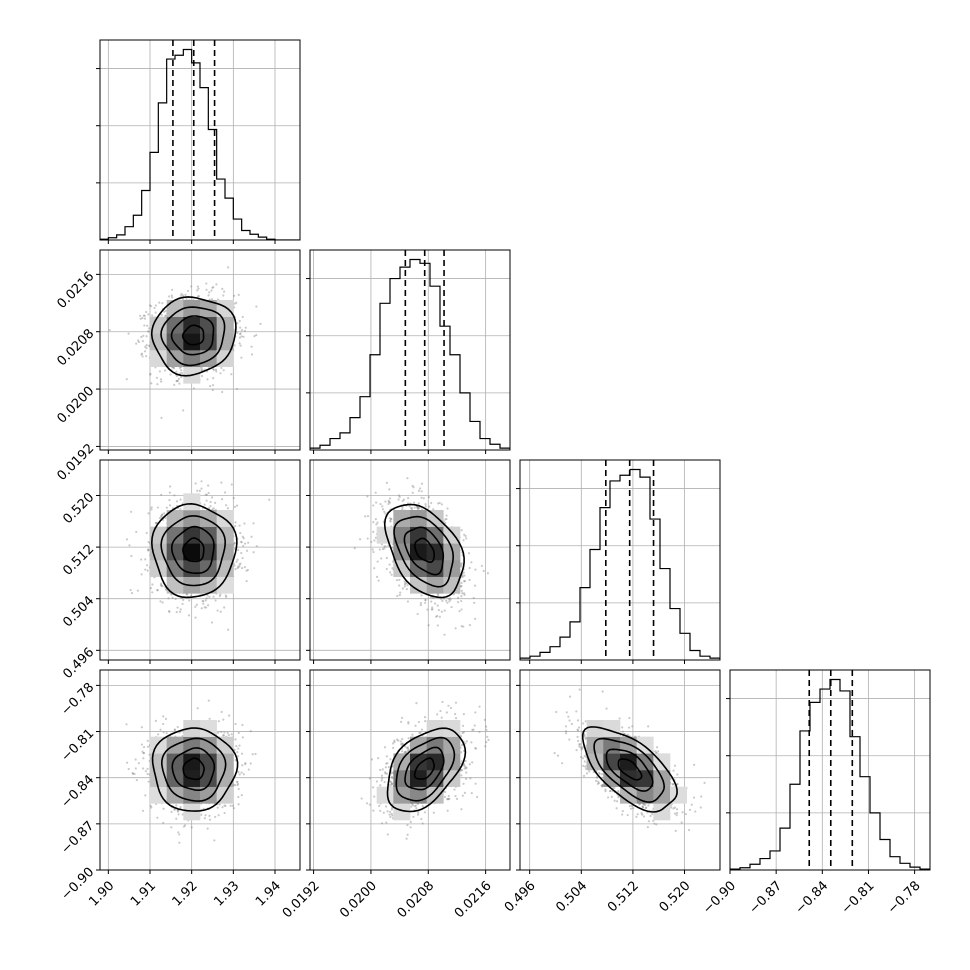  What do you see at coordinates (76, 290) in the screenshot?
I see `y-tick-label: 0.0216` at bounding box center [76, 290].